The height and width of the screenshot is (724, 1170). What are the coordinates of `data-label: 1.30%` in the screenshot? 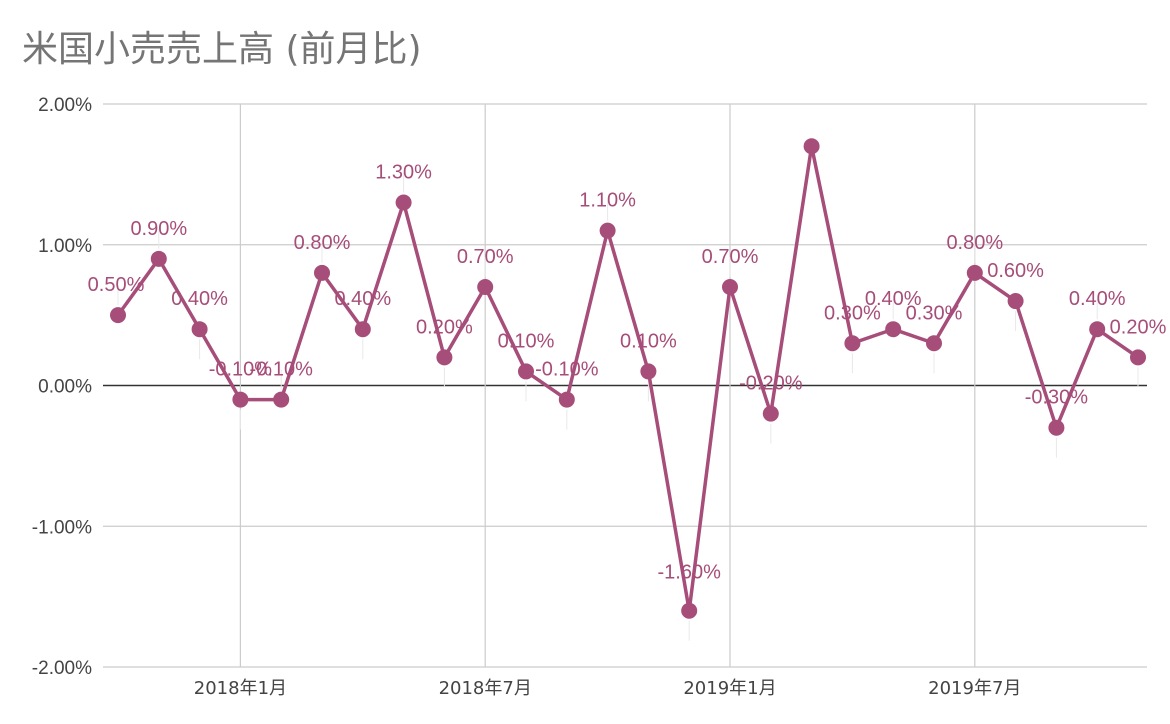 It's located at (403, 173).